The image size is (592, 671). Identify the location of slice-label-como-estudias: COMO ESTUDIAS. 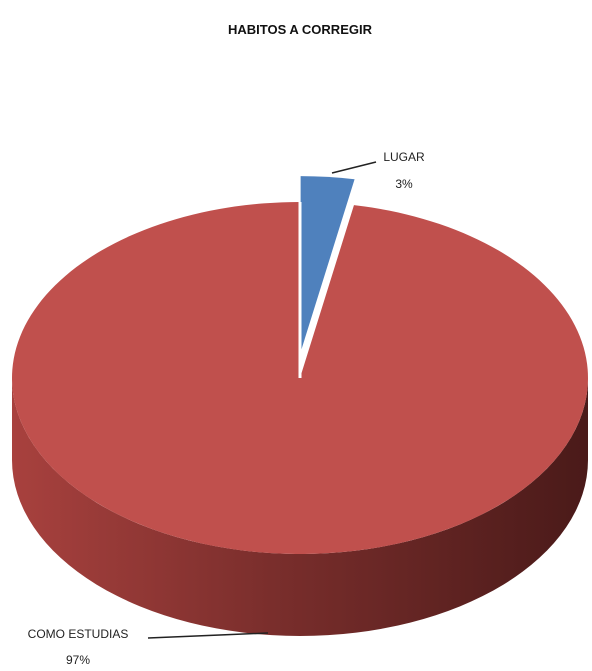
(78, 634).